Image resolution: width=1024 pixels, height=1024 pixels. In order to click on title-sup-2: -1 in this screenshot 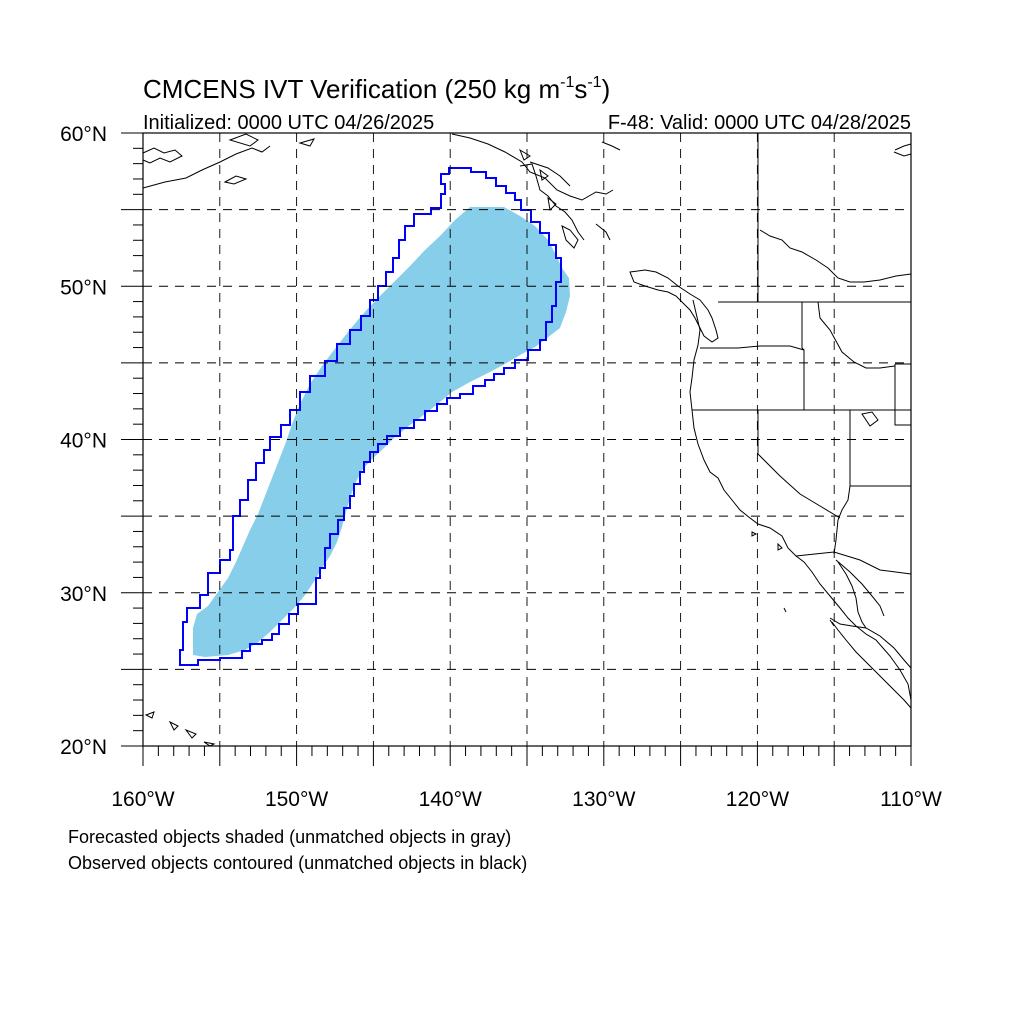, I will do `click(594, 82)`.